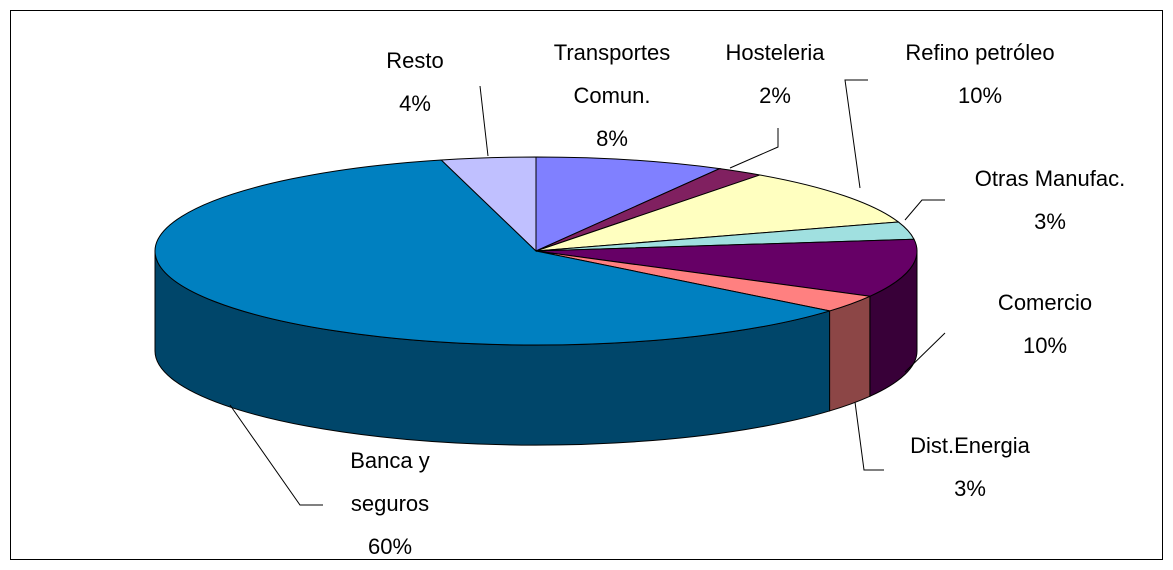 The image size is (1173, 570). What do you see at coordinates (1045, 302) in the screenshot?
I see `category-label: Comercio` at bounding box center [1045, 302].